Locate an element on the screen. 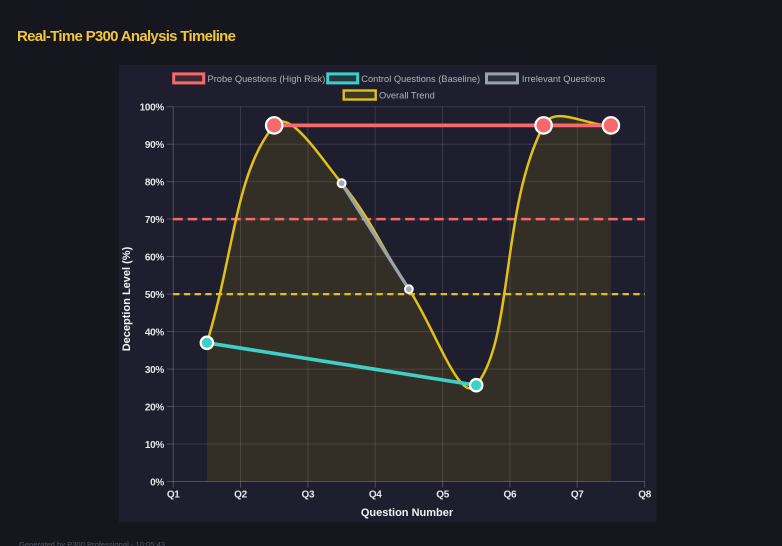 The image size is (782, 546). svg-text: Q4 is located at coordinates (375, 495).